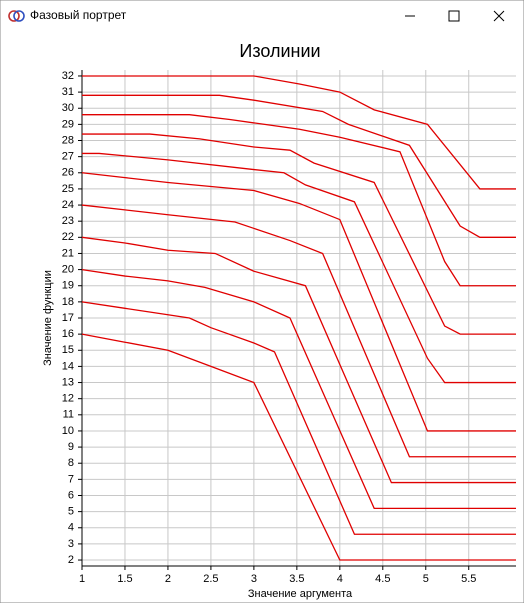  What do you see at coordinates (68, 350) in the screenshot?
I see `y-tick-label: 15` at bounding box center [68, 350].